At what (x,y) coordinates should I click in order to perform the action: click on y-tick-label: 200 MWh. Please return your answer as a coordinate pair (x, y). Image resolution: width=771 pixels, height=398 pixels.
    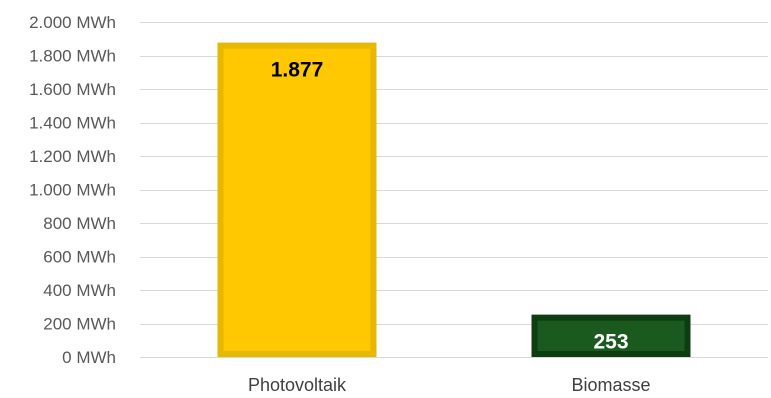
    Looking at the image, I should click on (79, 324).